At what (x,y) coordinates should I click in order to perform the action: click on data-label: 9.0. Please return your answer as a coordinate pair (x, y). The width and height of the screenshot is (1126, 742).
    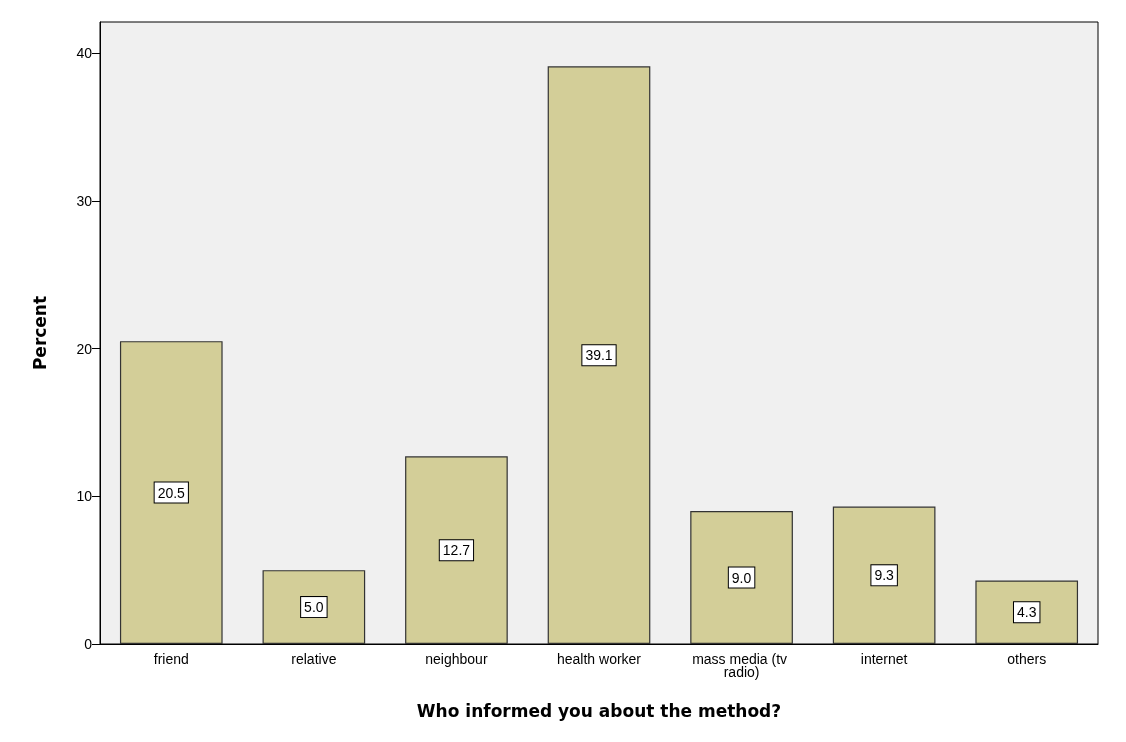
    Looking at the image, I should click on (741, 577).